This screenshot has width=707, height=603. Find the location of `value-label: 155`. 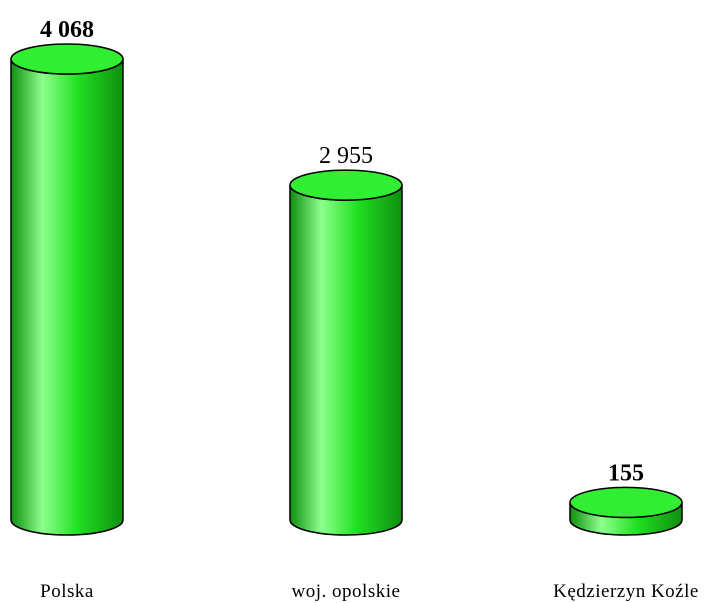

value-label: 155 is located at coordinates (626, 473).